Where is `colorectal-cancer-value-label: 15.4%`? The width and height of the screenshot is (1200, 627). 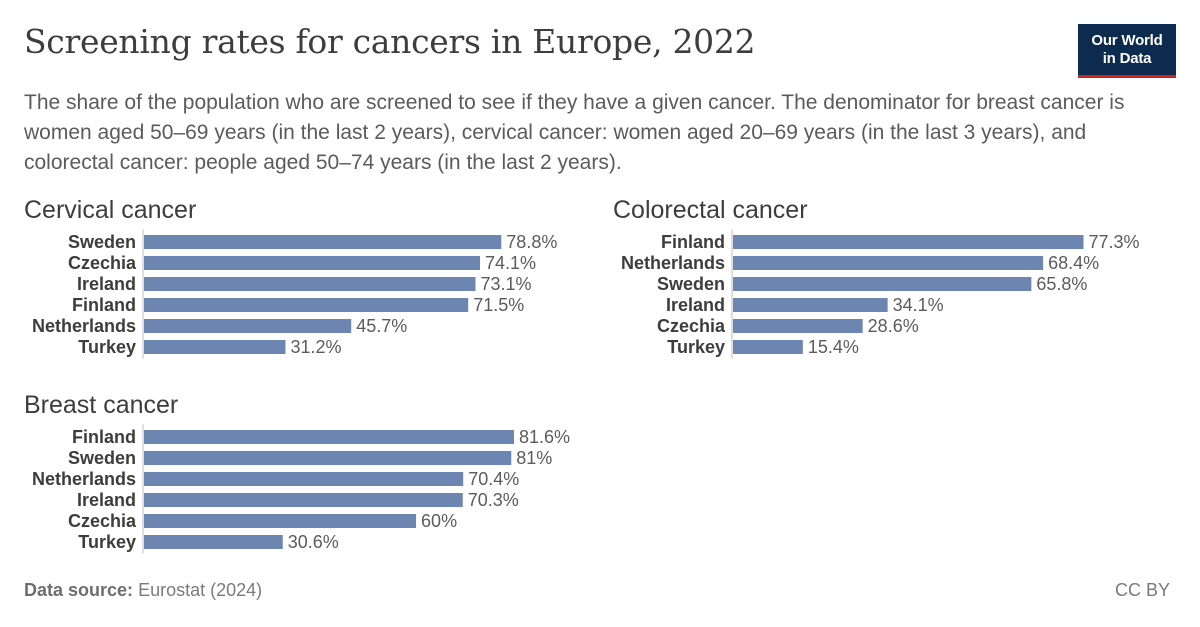 colorectal-cancer-value-label: 15.4% is located at coordinates (833, 347).